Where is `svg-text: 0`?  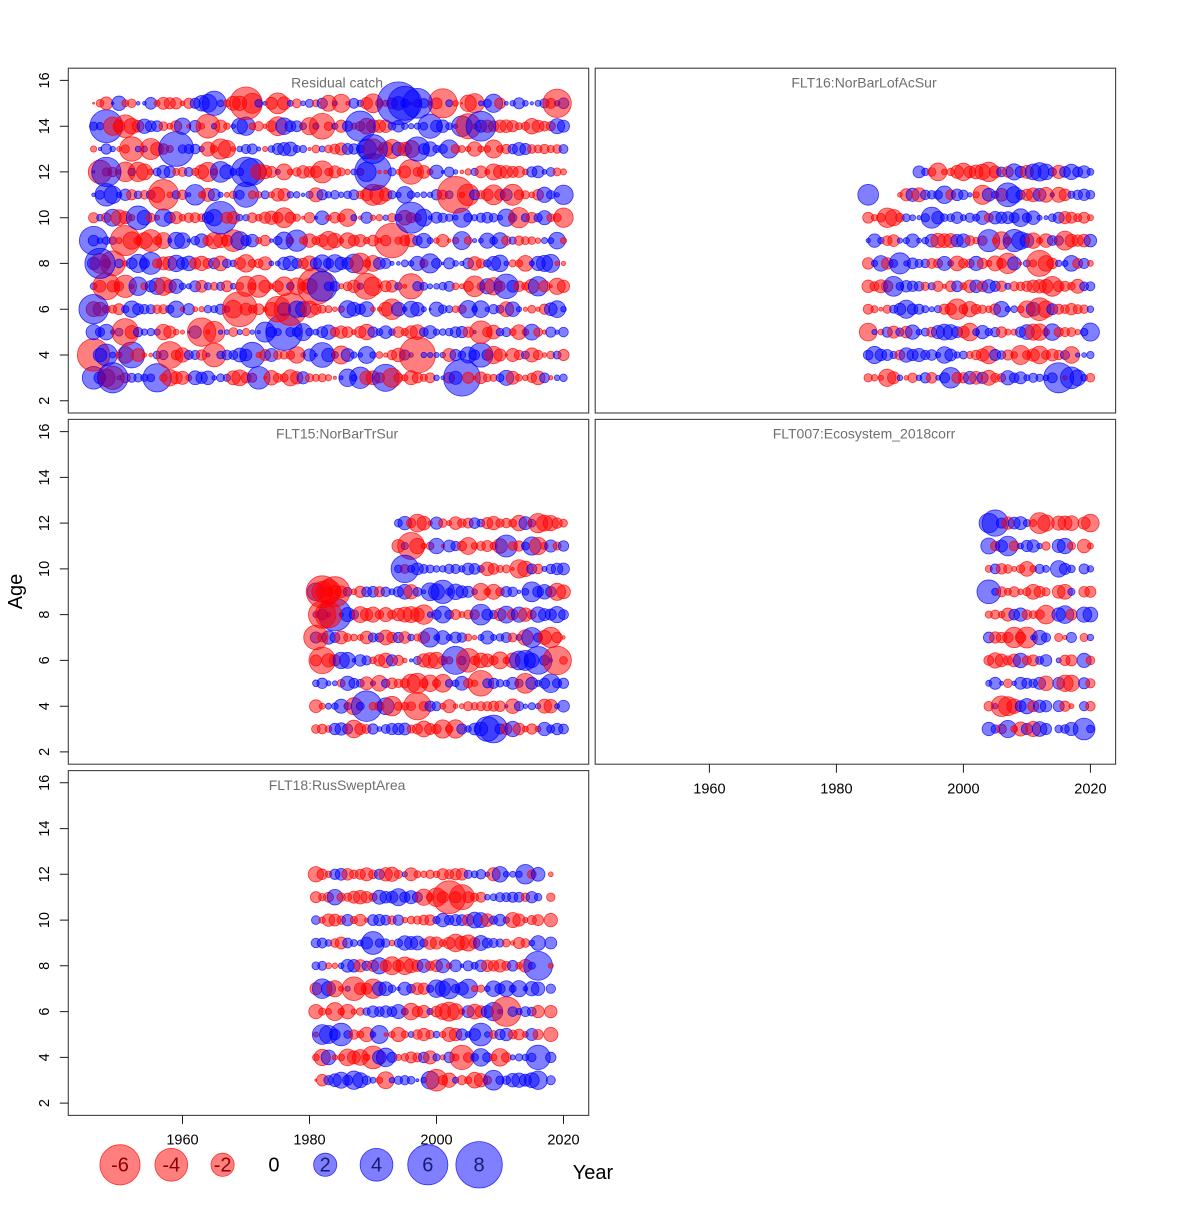 svg-text: 0 is located at coordinates (273, 1166).